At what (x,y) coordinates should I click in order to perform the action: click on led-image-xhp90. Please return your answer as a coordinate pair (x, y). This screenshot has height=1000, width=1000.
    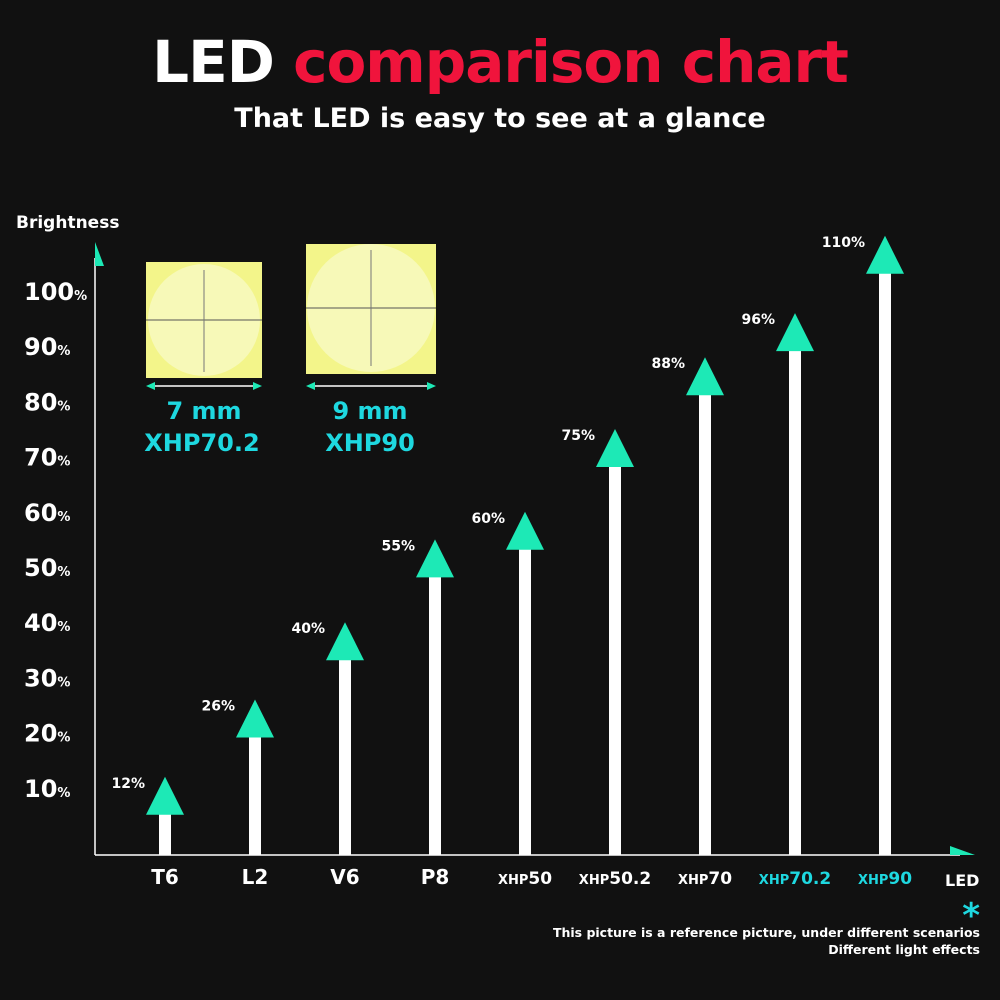
    Looking at the image, I should click on (371, 317).